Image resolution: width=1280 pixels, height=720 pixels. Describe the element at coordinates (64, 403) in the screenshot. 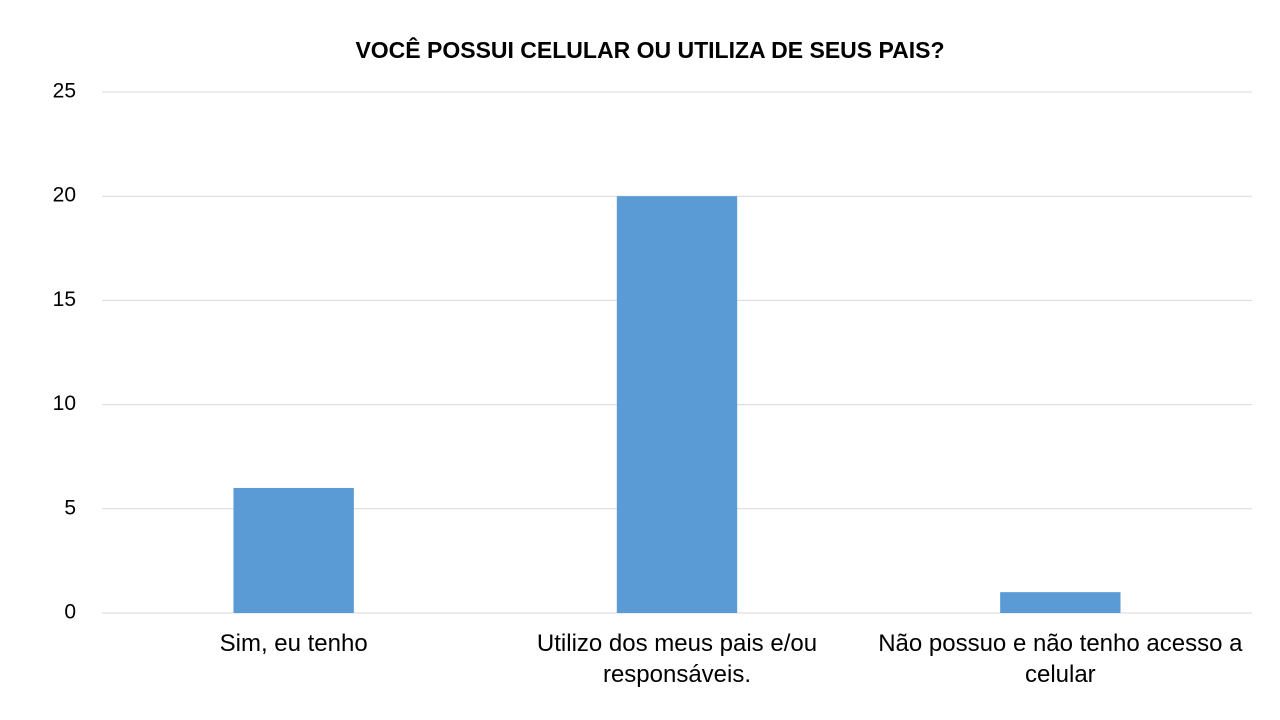

I see `y-tick-label: 10` at that location.